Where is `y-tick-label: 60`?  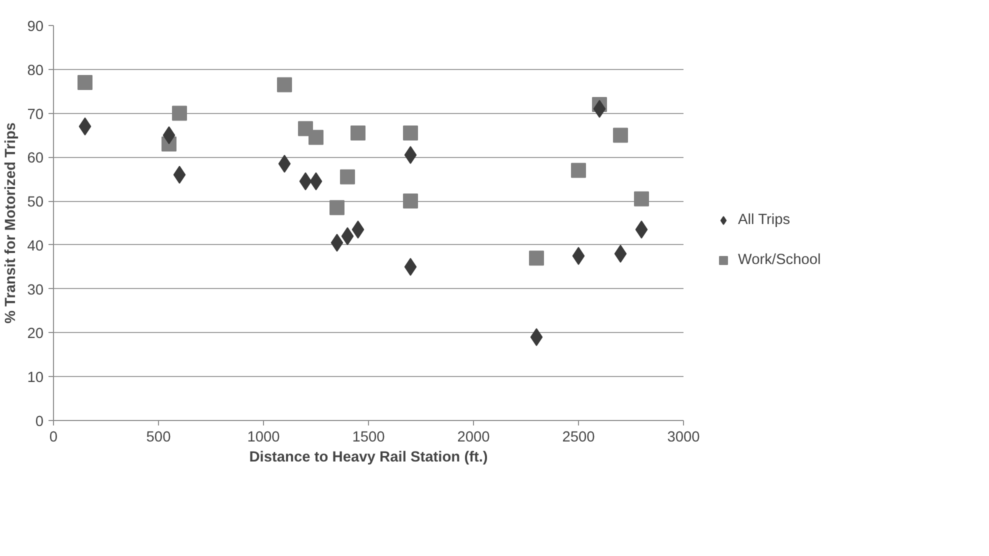 y-tick-label: 60 is located at coordinates (35, 158).